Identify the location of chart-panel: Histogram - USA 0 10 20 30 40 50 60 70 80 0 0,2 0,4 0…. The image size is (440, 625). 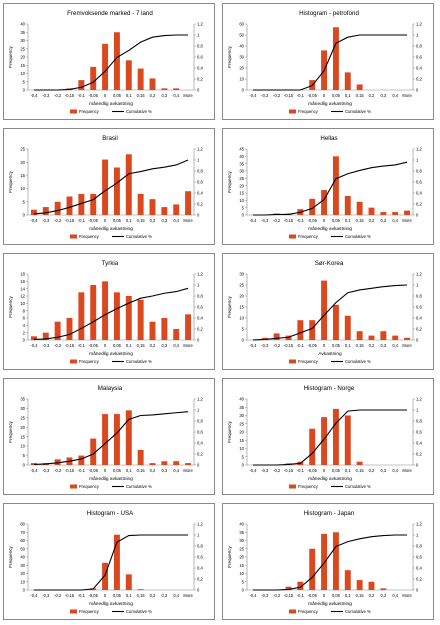
(109, 561).